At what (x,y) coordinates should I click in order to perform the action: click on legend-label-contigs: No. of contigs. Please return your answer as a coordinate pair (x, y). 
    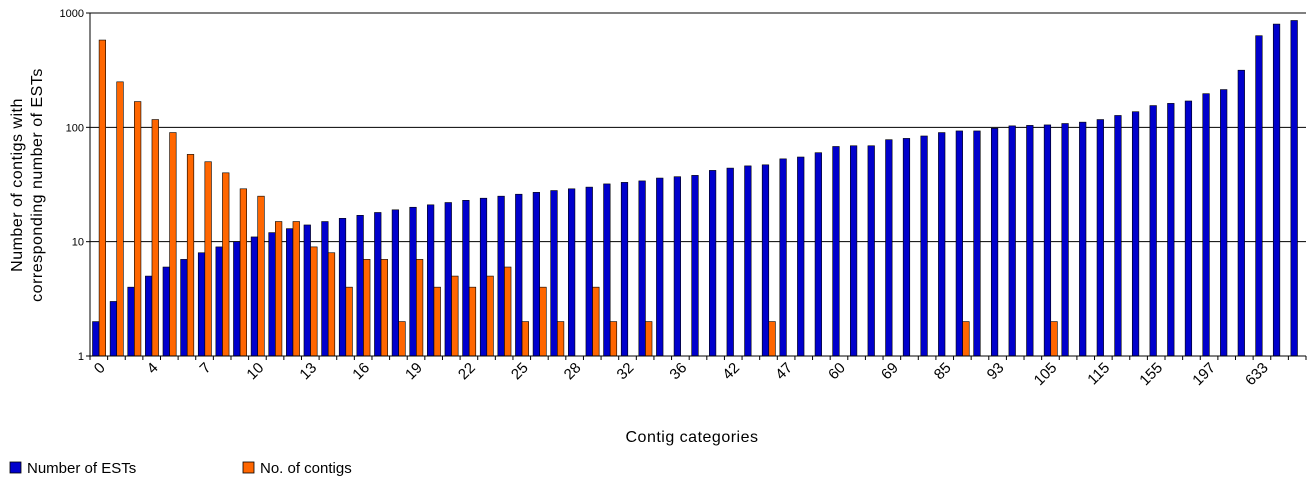
    Looking at the image, I should click on (306, 468).